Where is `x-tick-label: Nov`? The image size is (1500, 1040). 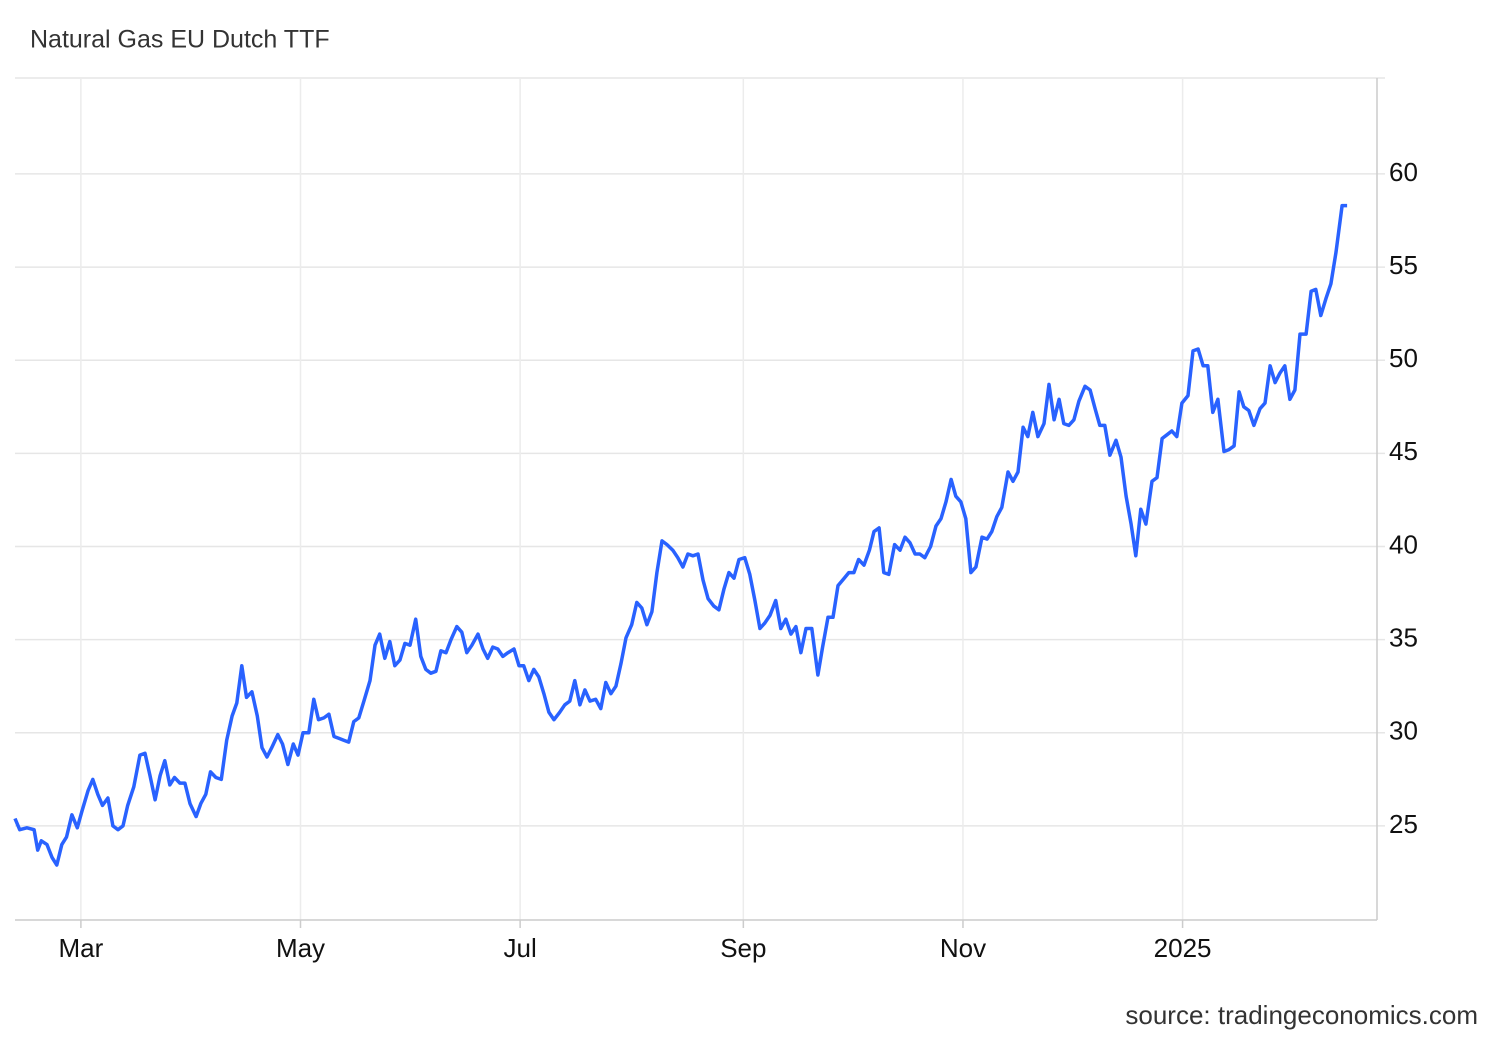 x-tick-label: Nov is located at coordinates (963, 948).